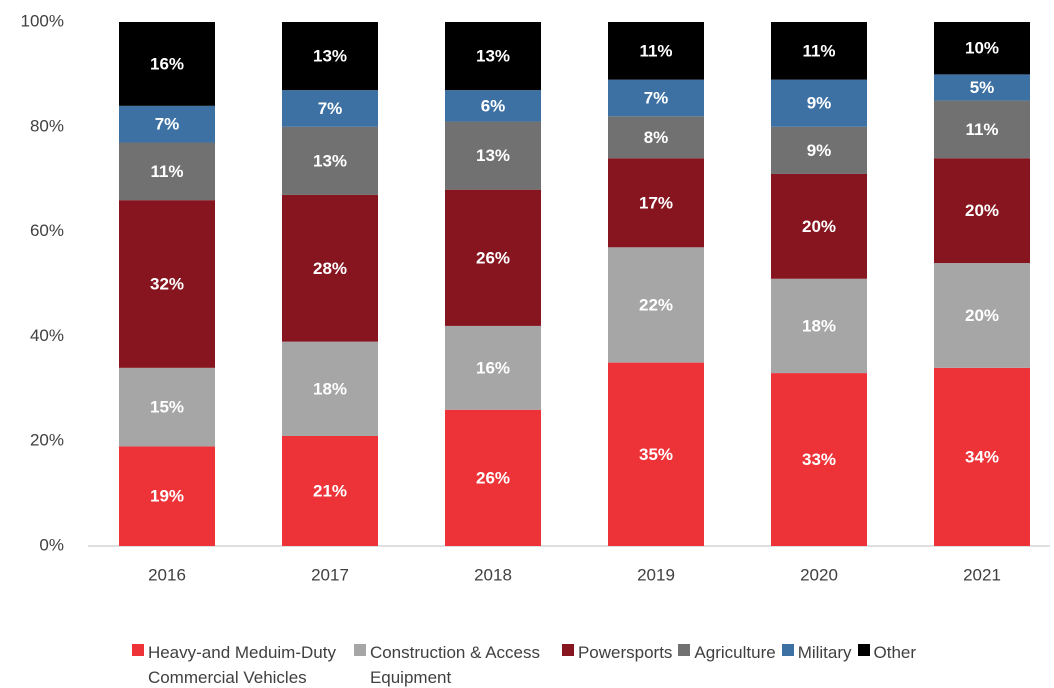  I want to click on legend-label: Military, so click(824, 652).